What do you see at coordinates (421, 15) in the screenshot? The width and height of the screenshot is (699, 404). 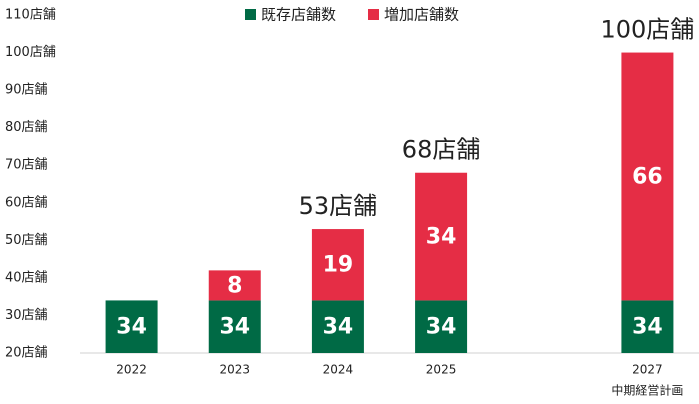 I see `legend-label: 増加店舗数` at bounding box center [421, 15].